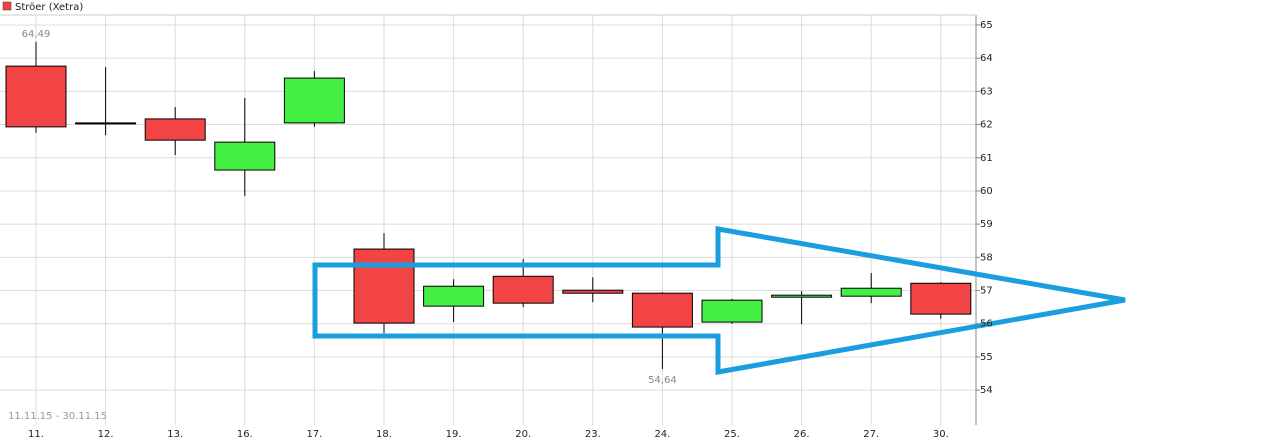 The image size is (1262, 447). Describe the element at coordinates (106, 434) in the screenshot. I see `x-tick-label: 12.` at that location.